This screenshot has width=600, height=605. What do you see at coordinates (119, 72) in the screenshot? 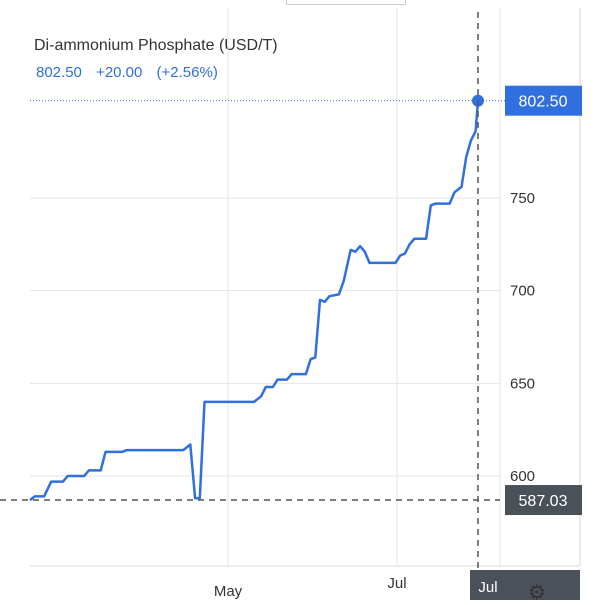
I see `price-change: +20.00` at bounding box center [119, 72].